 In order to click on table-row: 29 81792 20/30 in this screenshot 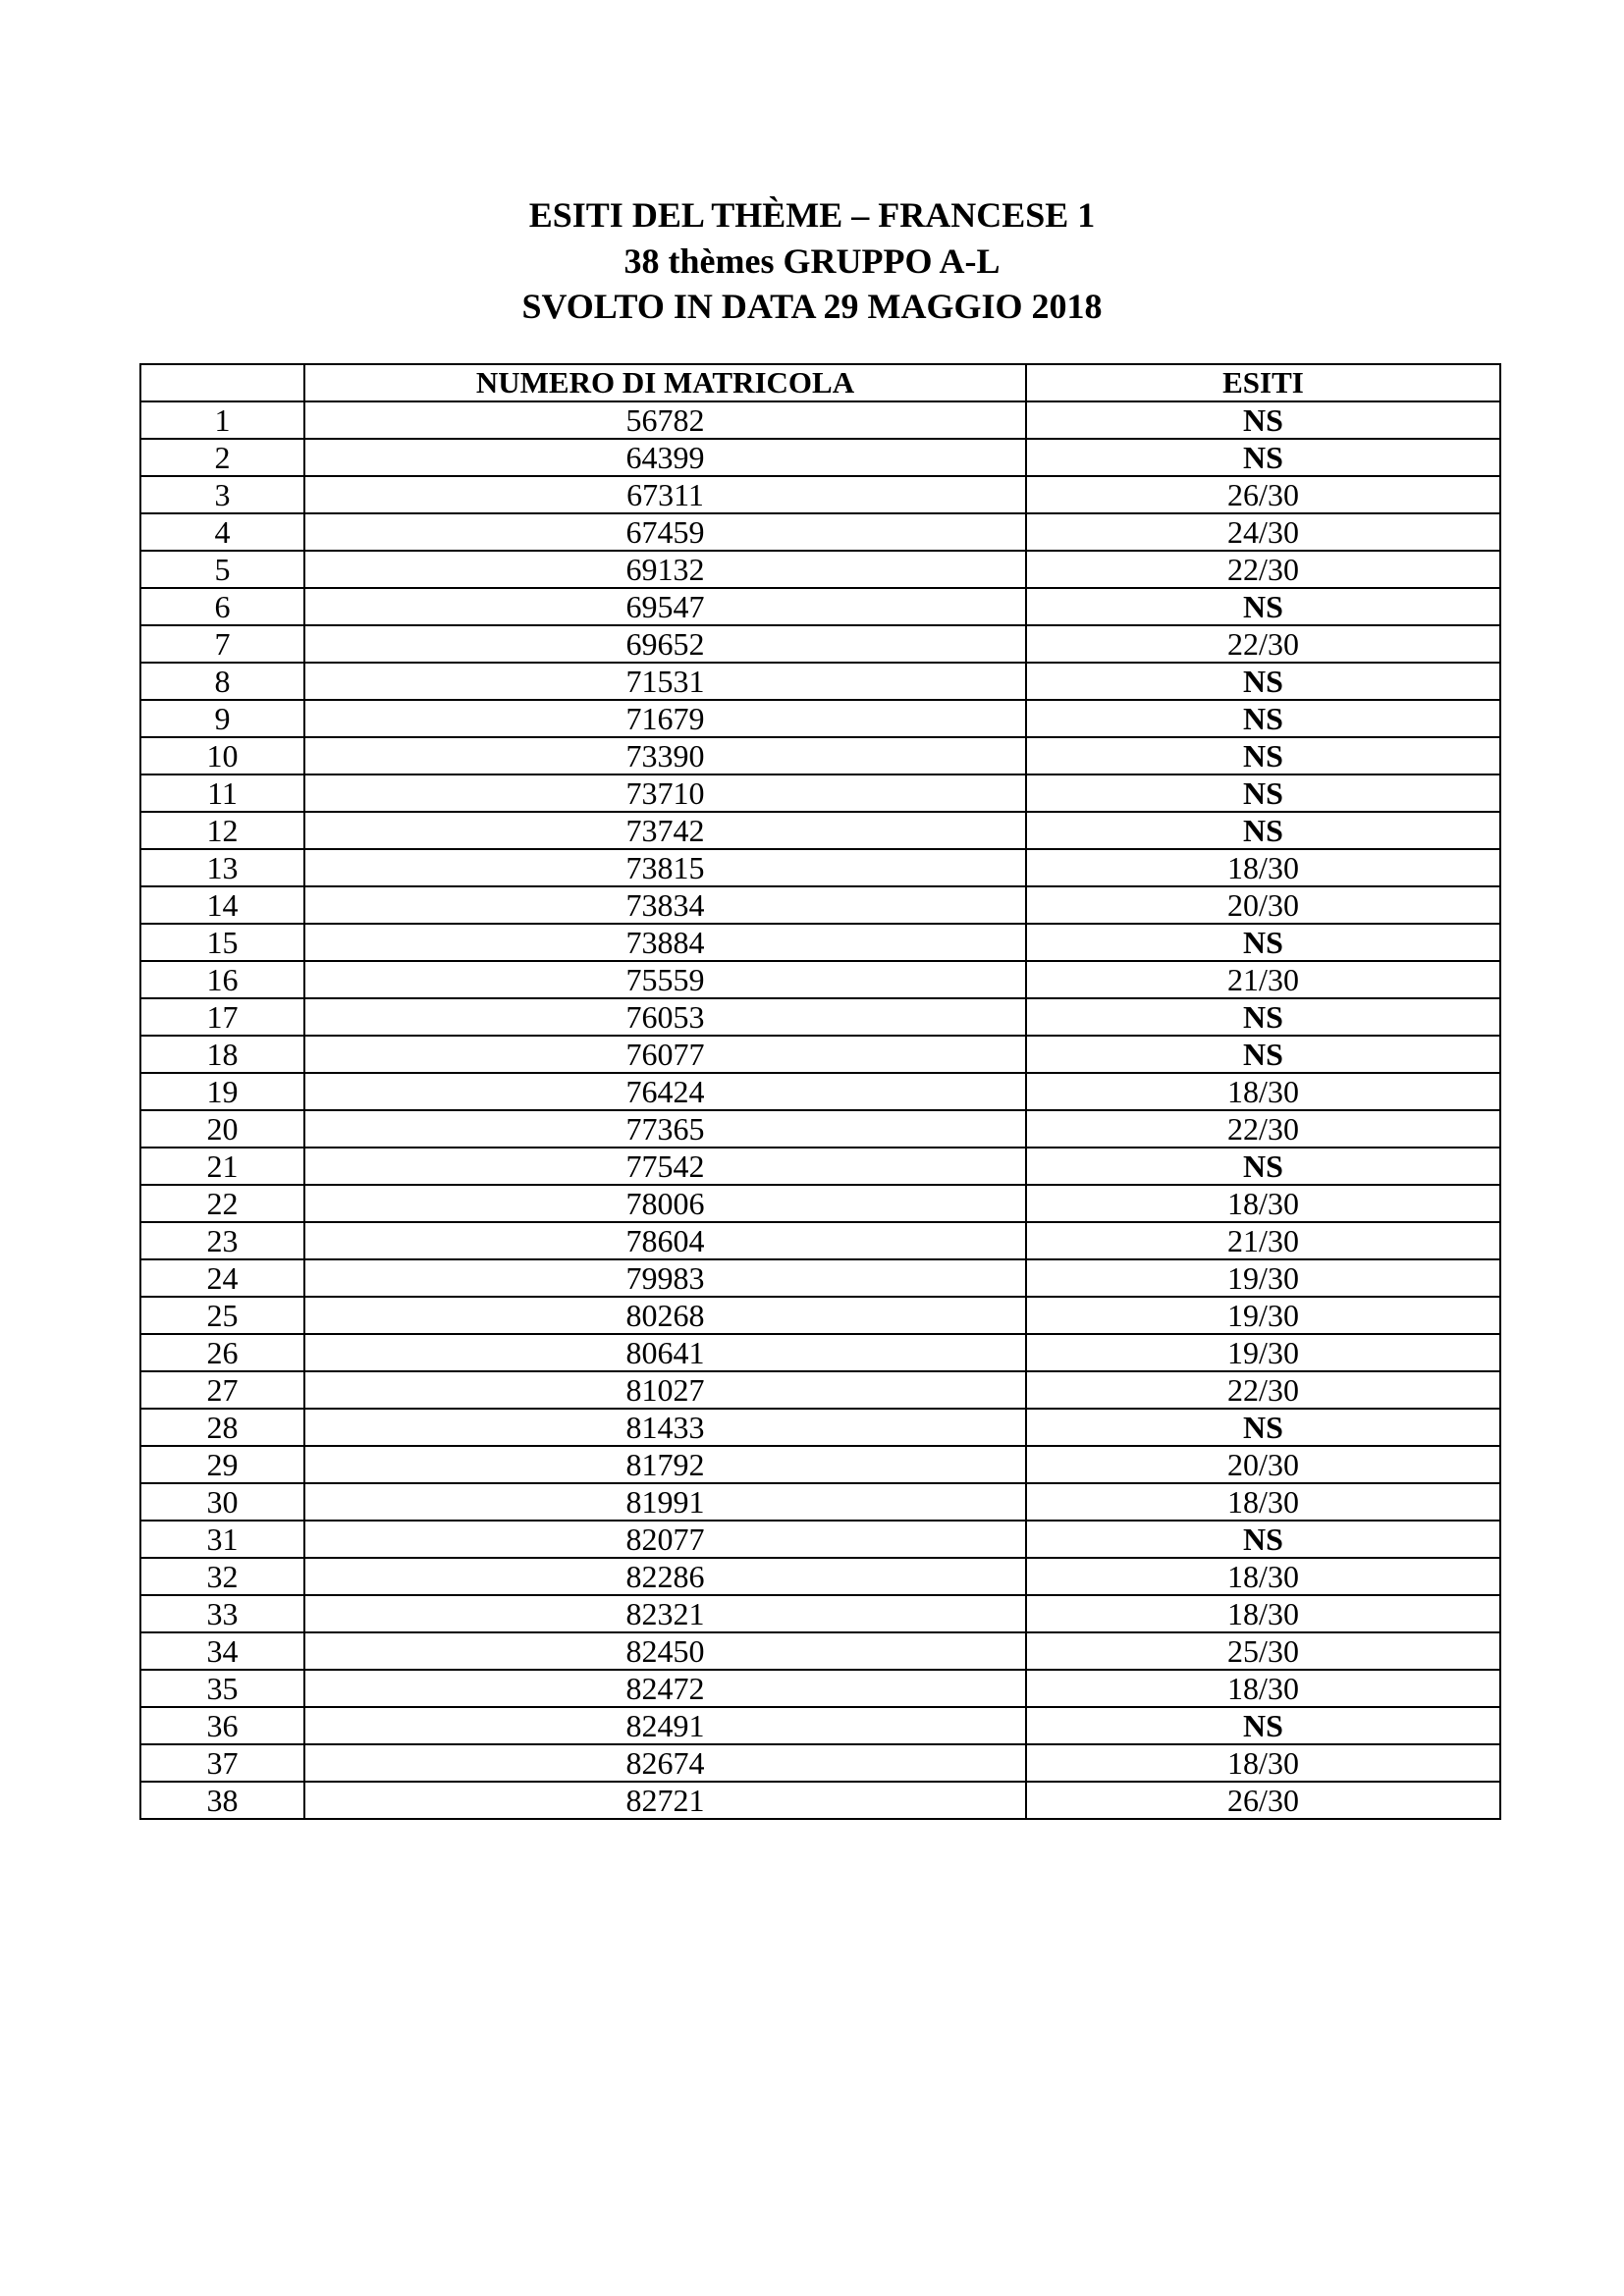, I will do `click(820, 1464)`.